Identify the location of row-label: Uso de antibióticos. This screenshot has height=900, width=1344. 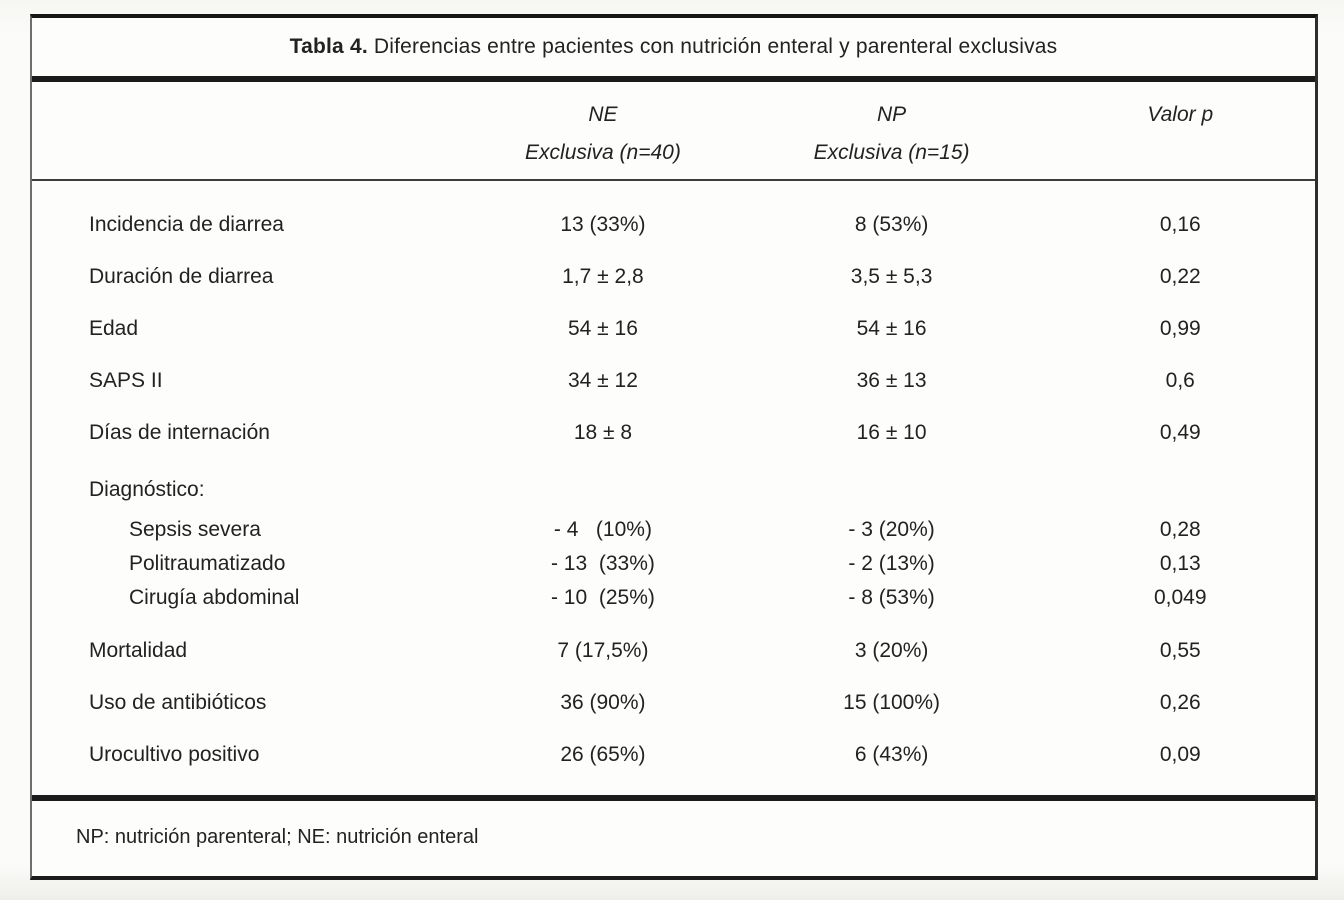
(178, 702).